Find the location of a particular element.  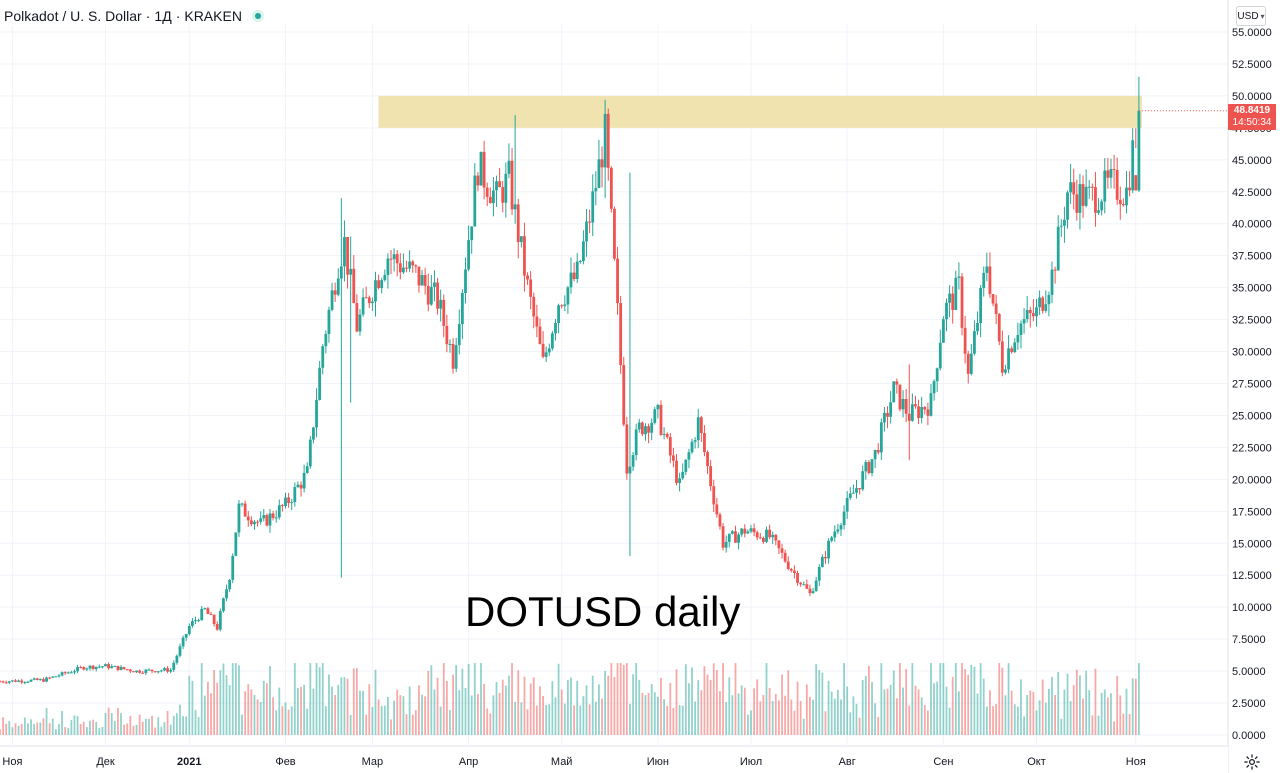

price-tick-label: 35.0000 is located at coordinates (1252, 289).